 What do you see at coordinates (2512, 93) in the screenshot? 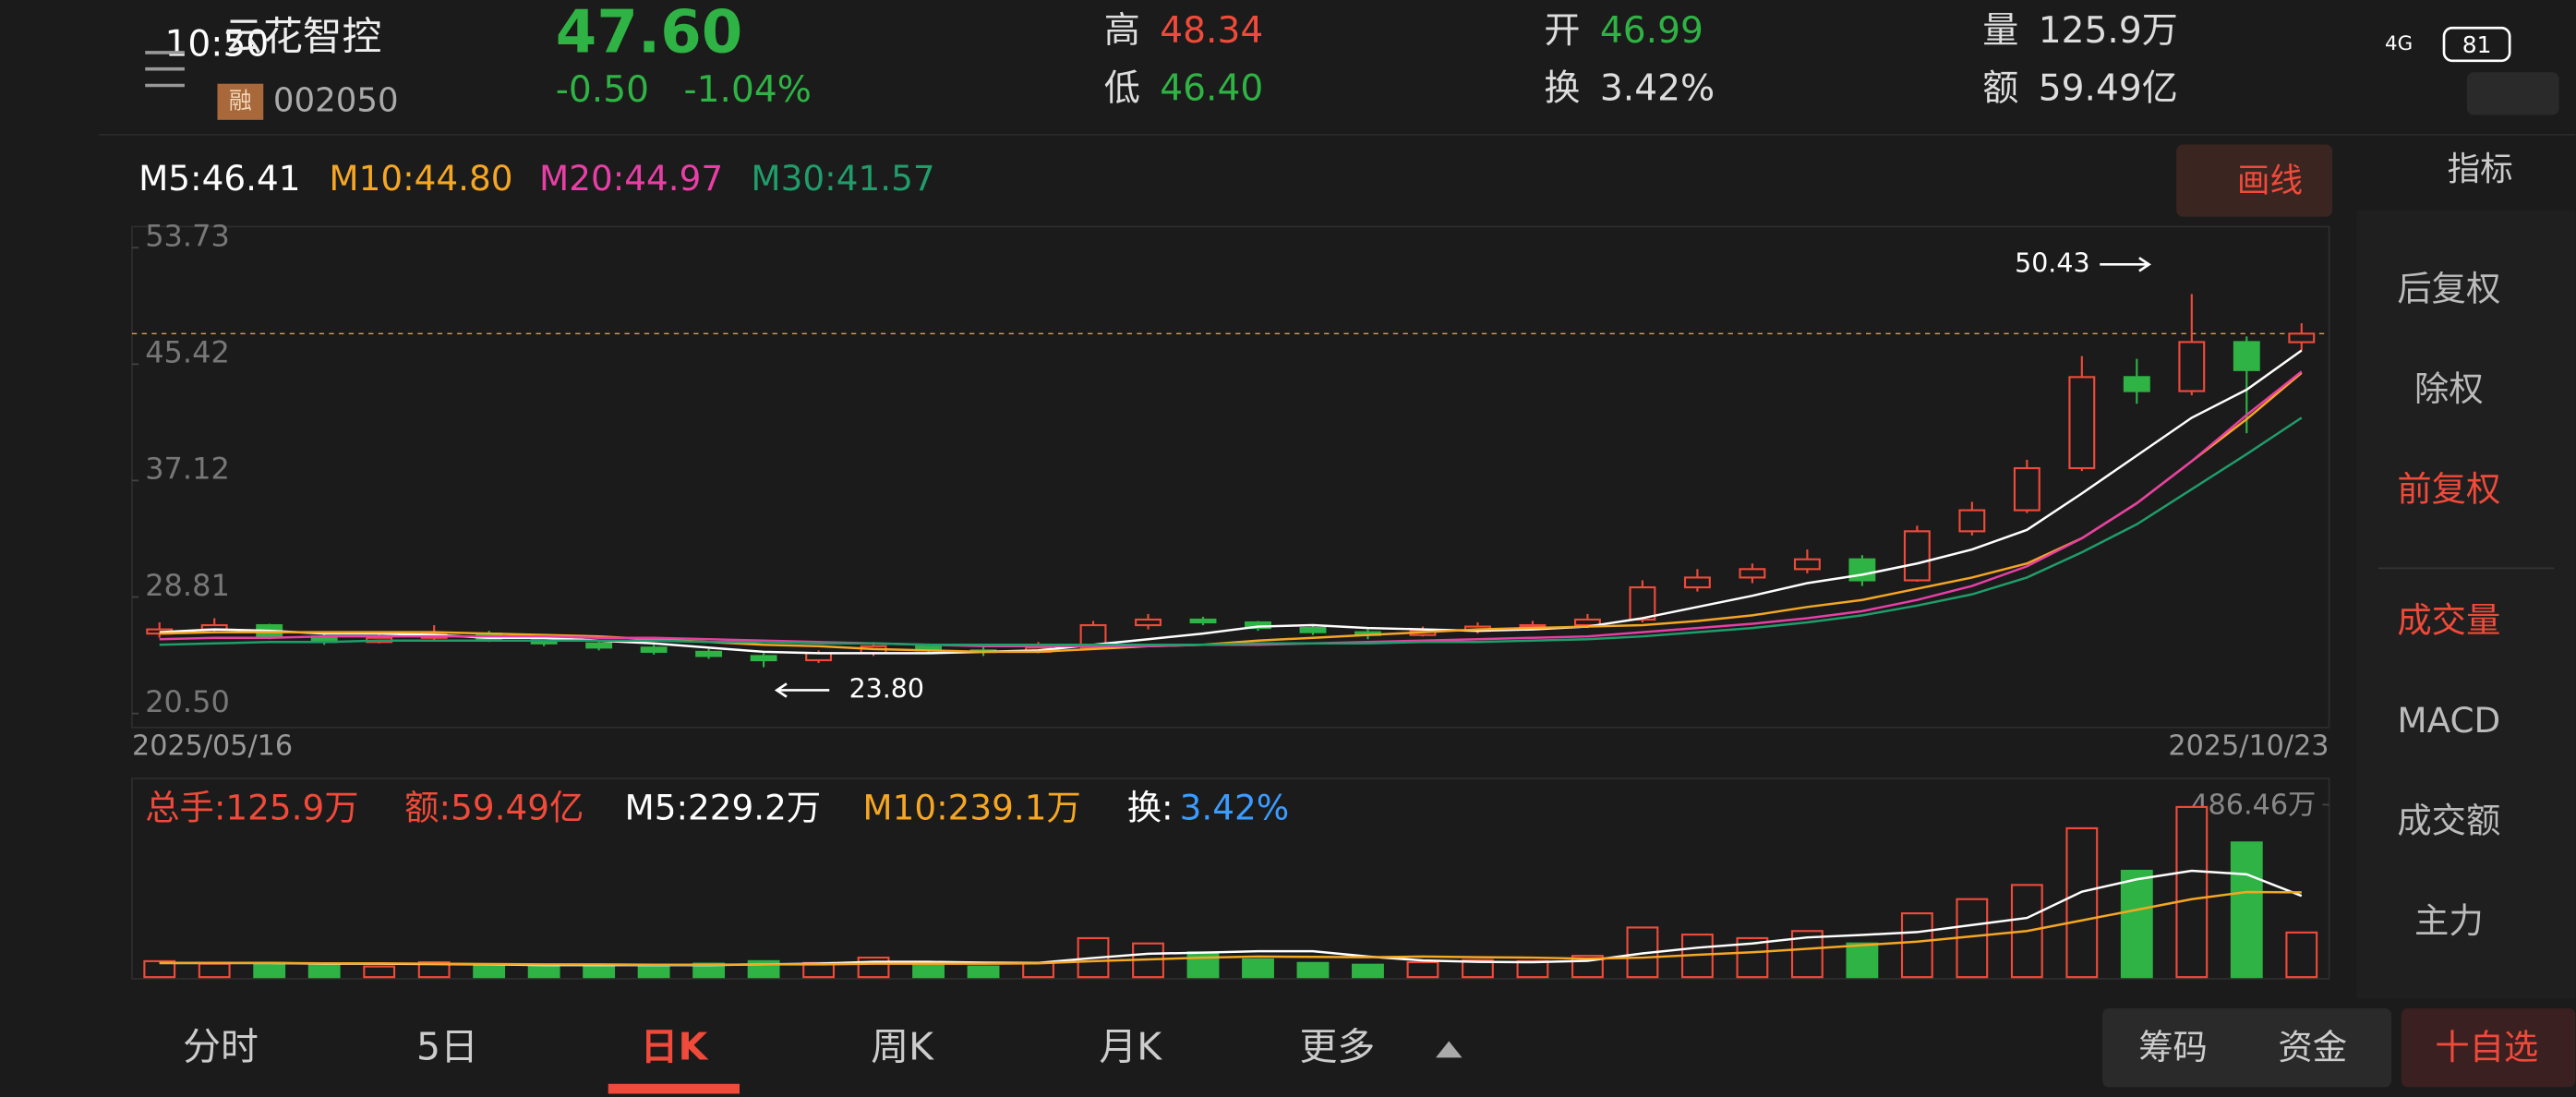
I see `fullscreen-button` at bounding box center [2512, 93].